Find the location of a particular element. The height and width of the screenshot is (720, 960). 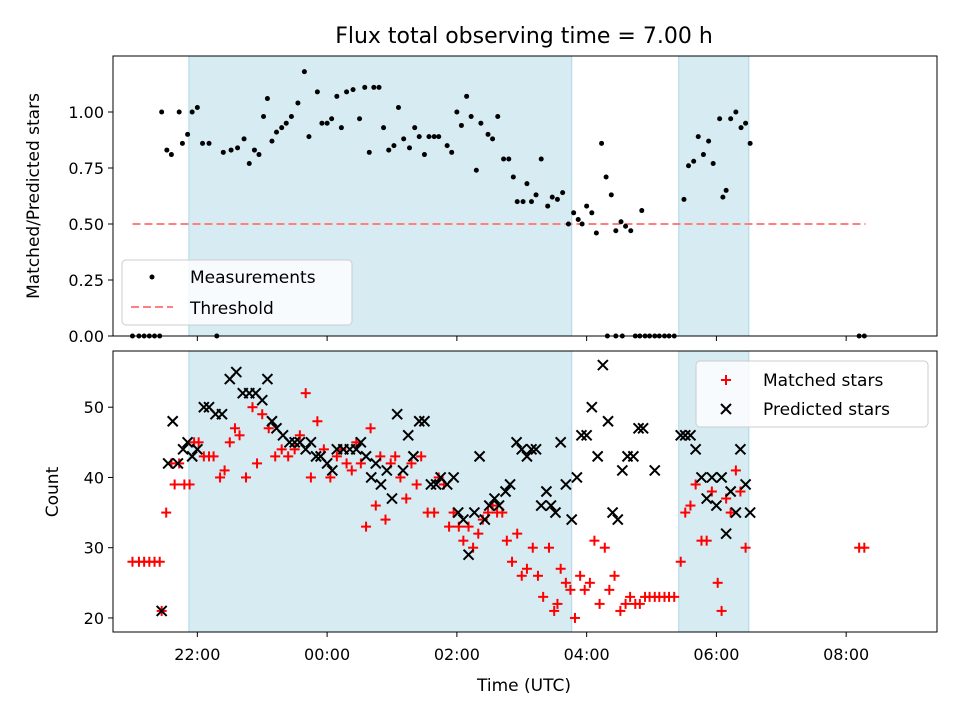

x-axis-label: Time (UTC) is located at coordinates (523, 686).